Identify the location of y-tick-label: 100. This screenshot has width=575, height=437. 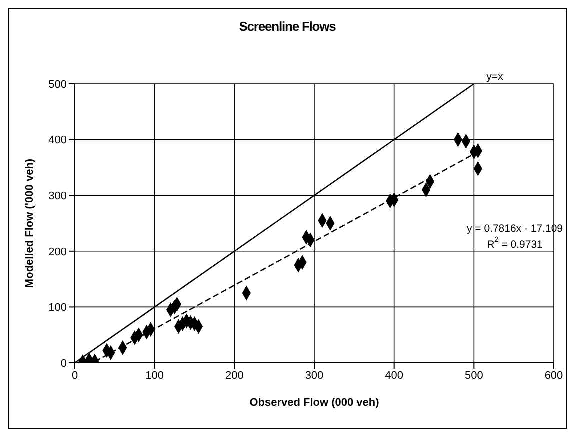
(57, 308).